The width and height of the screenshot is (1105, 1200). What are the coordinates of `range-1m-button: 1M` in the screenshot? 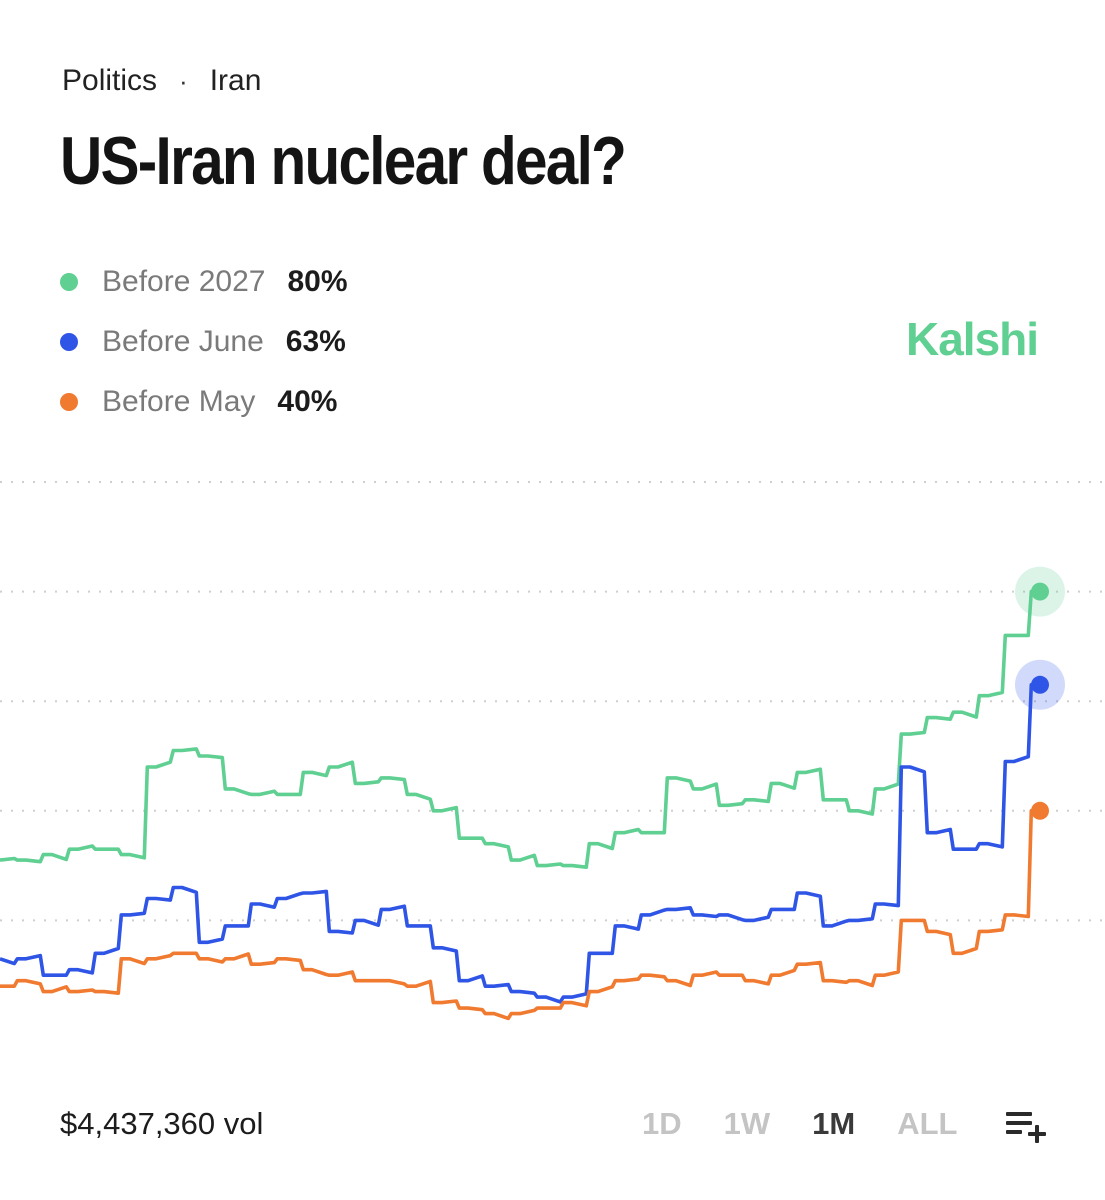 It's located at (834, 1123).